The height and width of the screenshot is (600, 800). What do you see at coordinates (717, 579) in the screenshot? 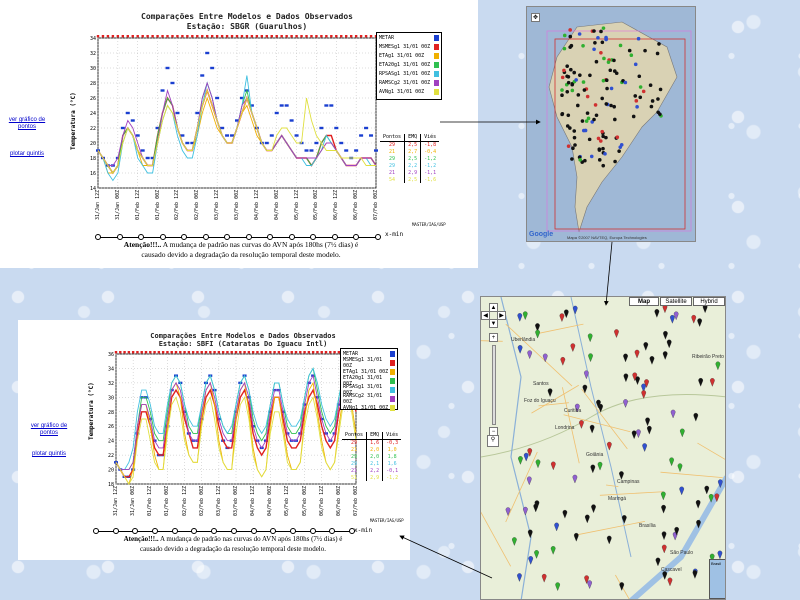
I see `overview-inset: Brasil` at bounding box center [717, 579].